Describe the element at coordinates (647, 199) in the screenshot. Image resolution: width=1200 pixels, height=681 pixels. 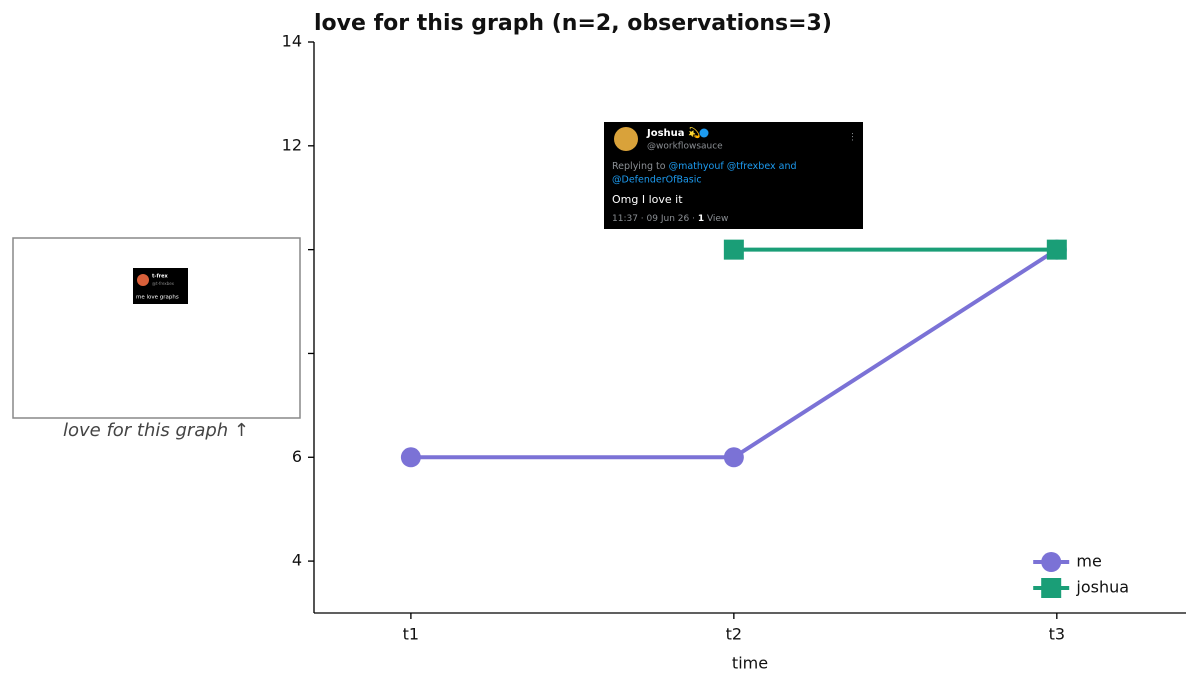
I see `tweet-text: Omg I love it` at that location.